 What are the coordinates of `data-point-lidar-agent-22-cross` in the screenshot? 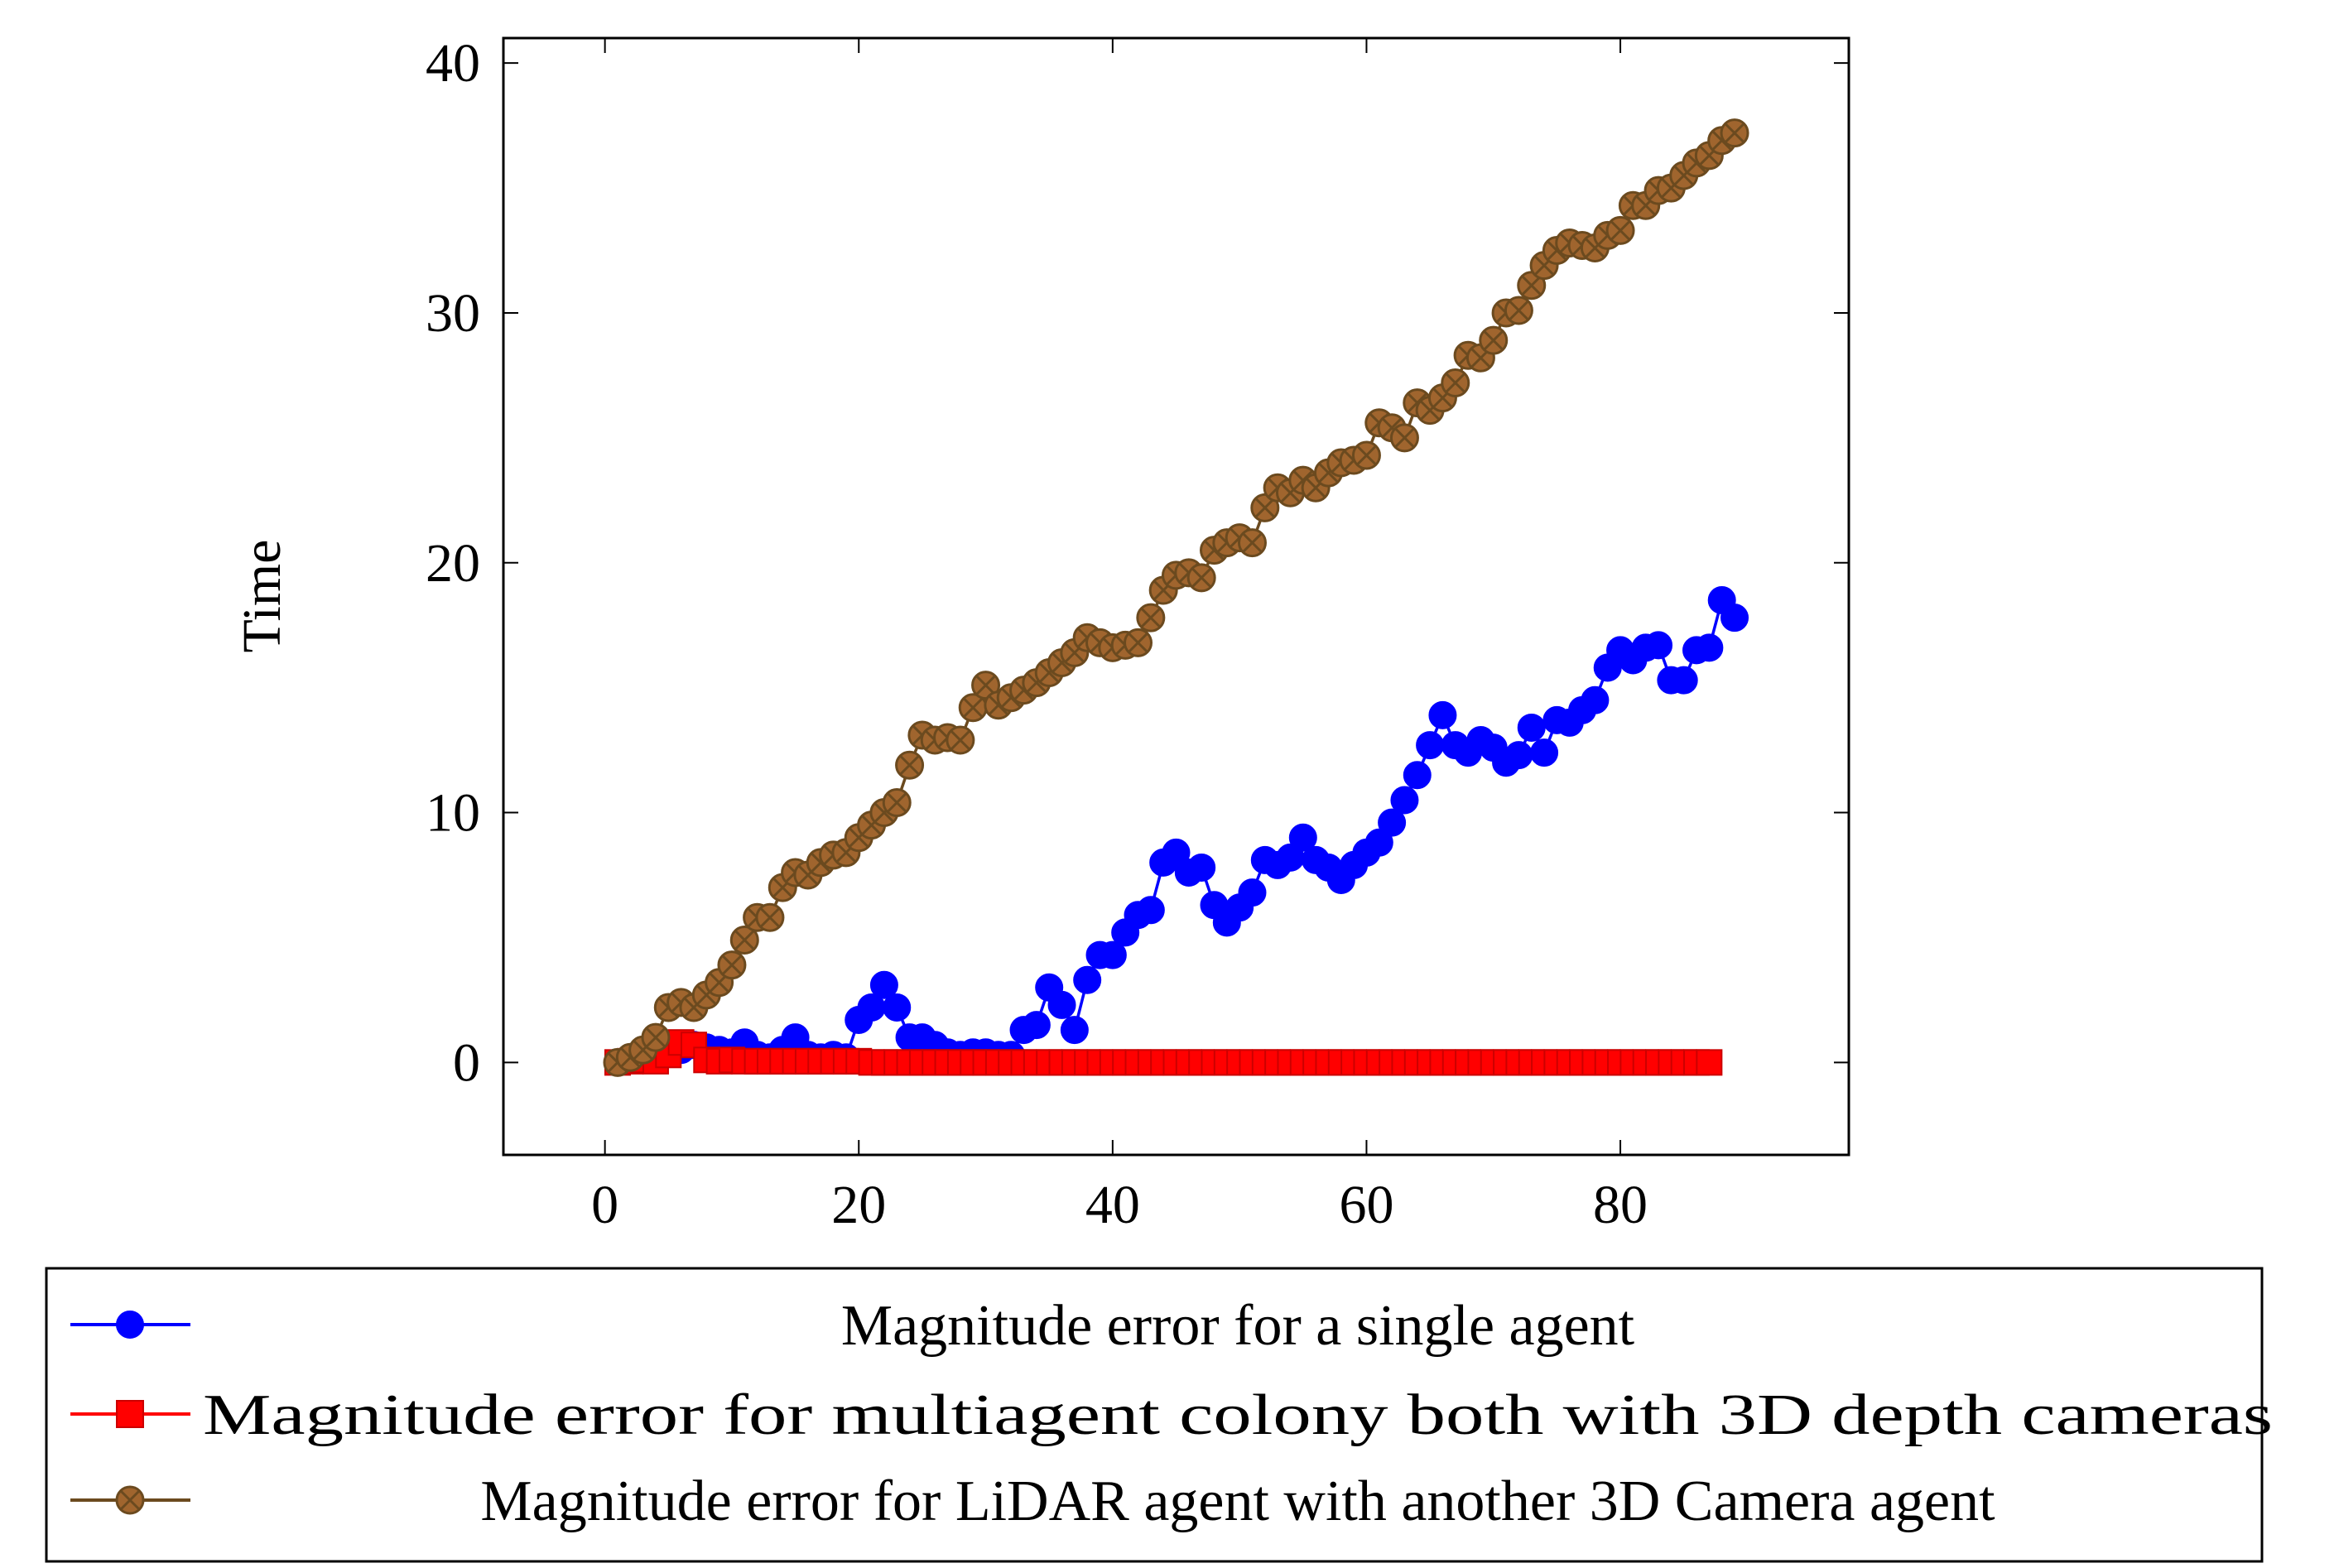 It's located at (897, 802).